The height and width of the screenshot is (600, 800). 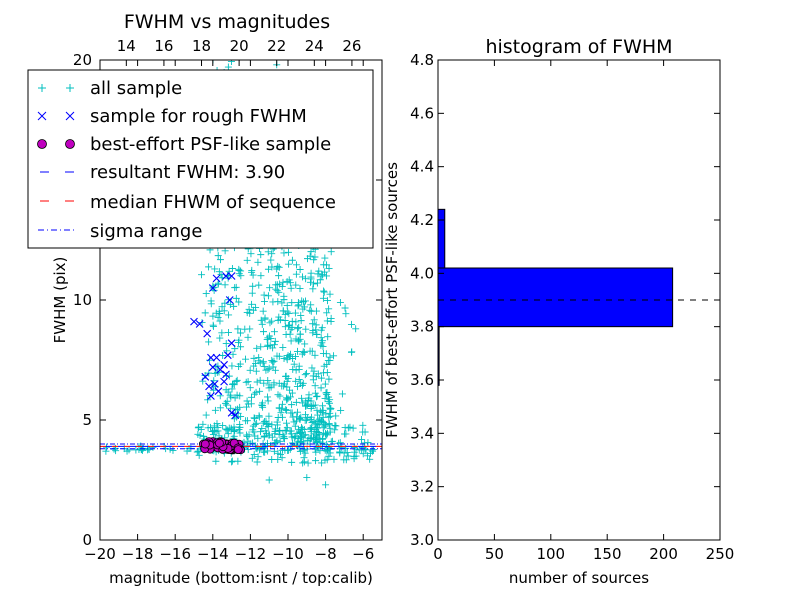 What do you see at coordinates (82, 300) in the screenshot?
I see `scatter-ytick-label: 10` at bounding box center [82, 300].